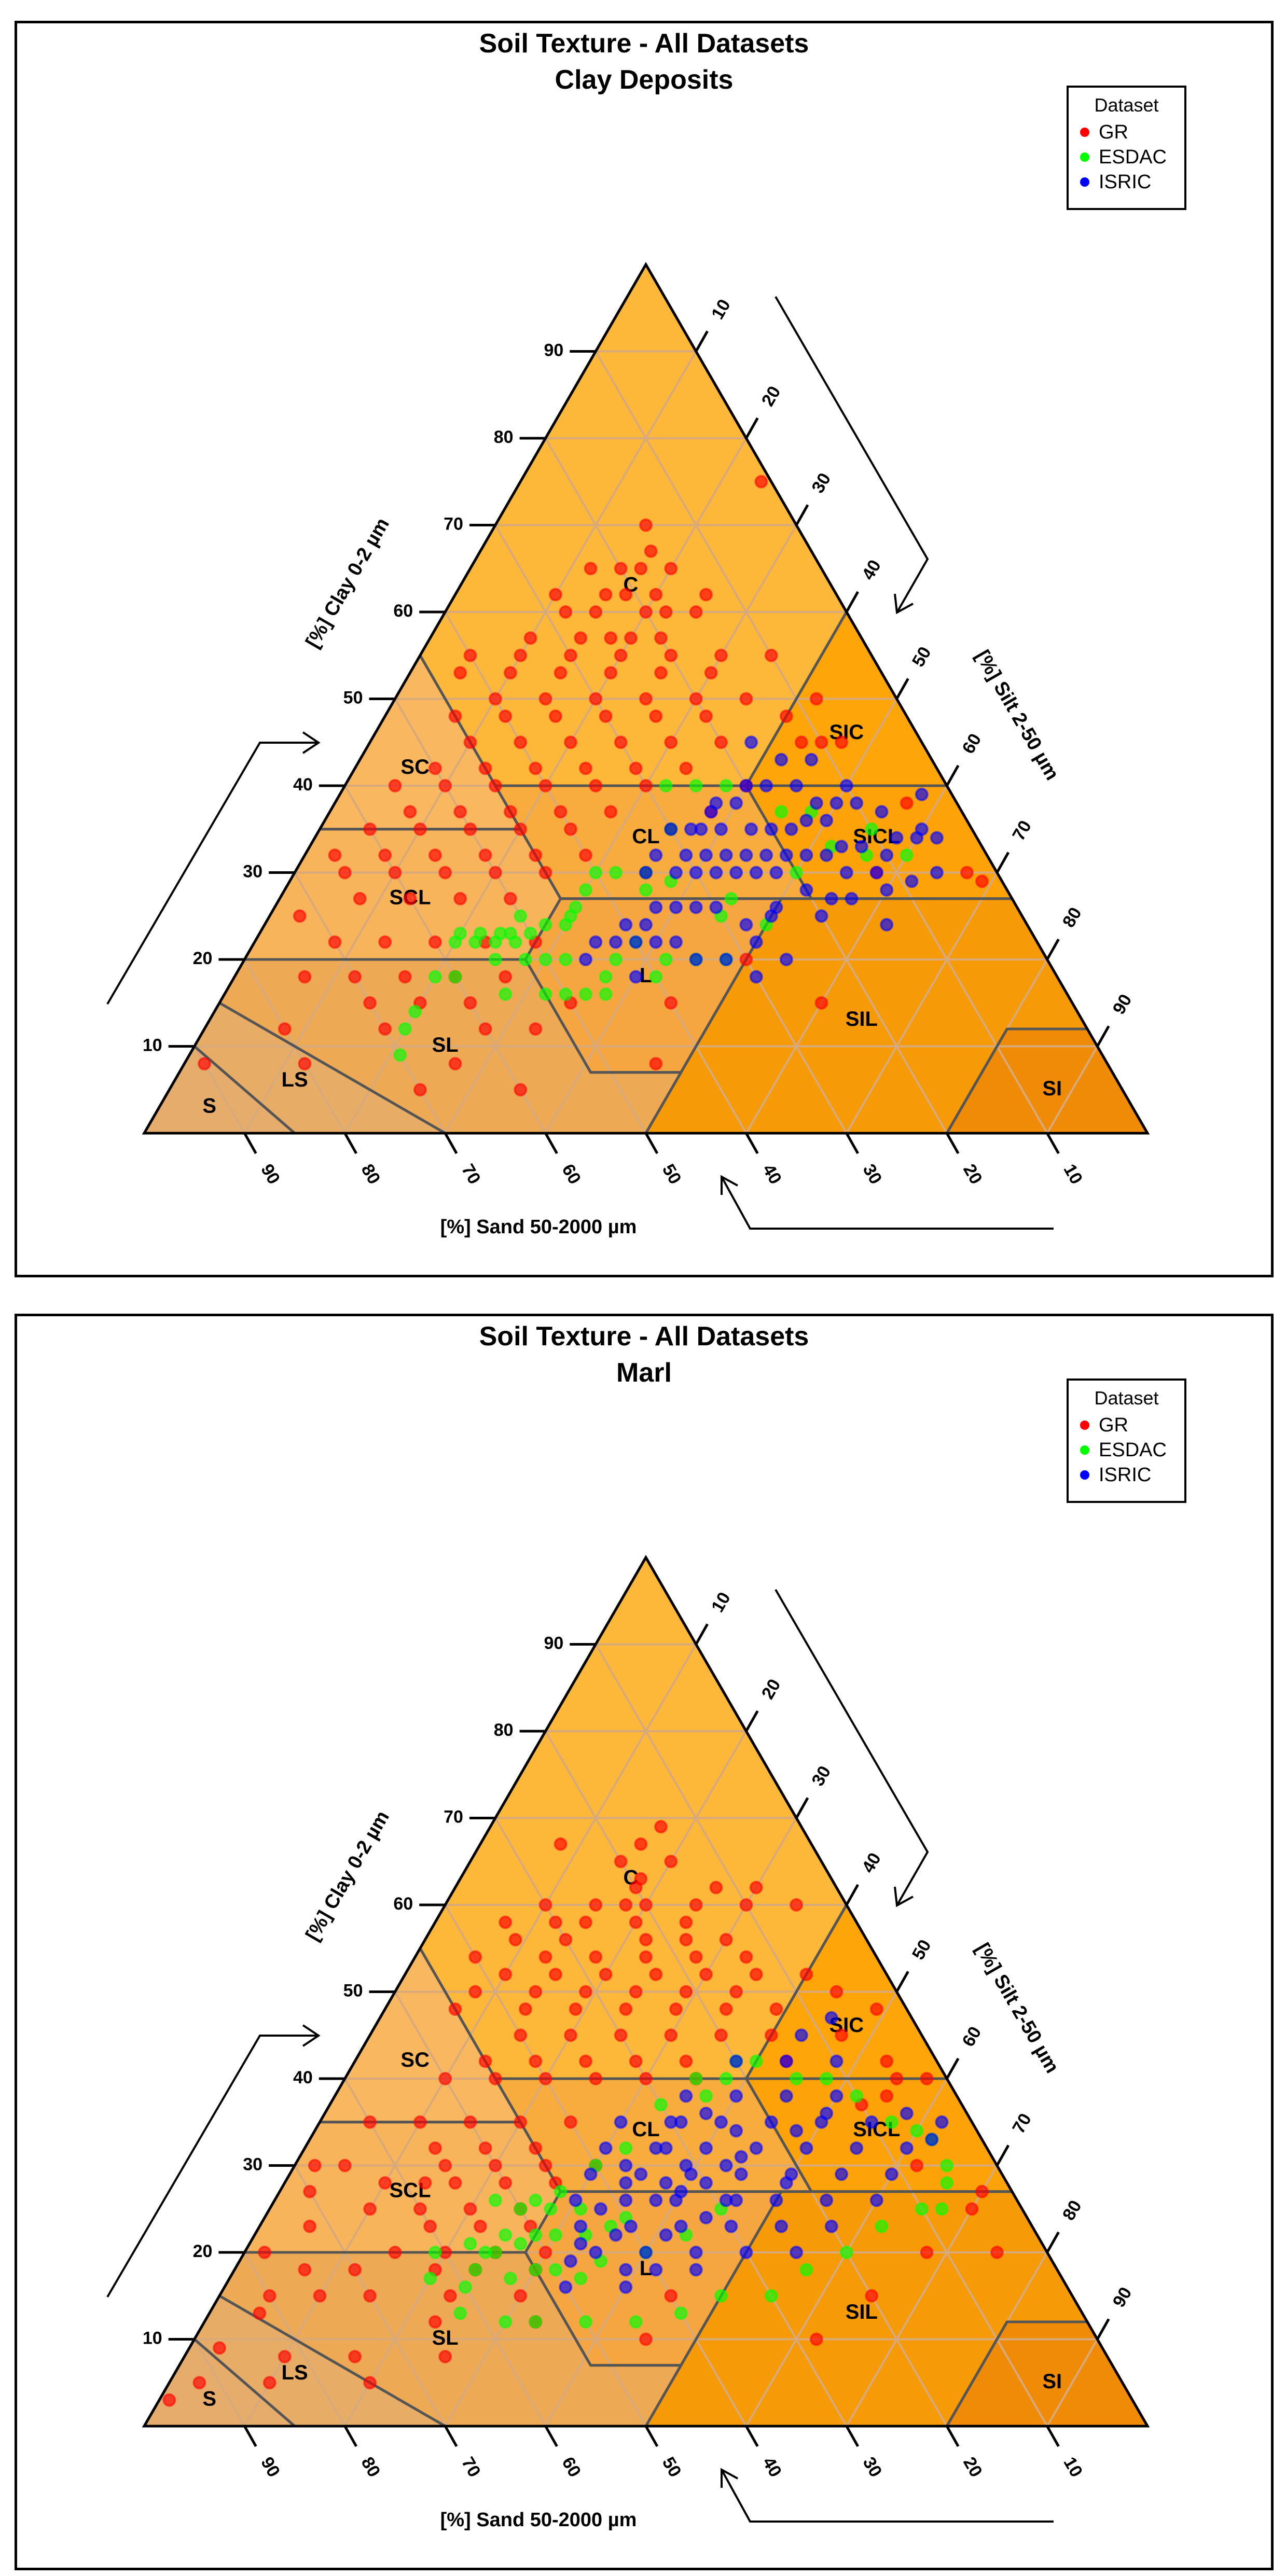 The height and width of the screenshot is (2576, 1286). What do you see at coordinates (1123, 2297) in the screenshot?
I see `silt-tick-label: 90` at bounding box center [1123, 2297].